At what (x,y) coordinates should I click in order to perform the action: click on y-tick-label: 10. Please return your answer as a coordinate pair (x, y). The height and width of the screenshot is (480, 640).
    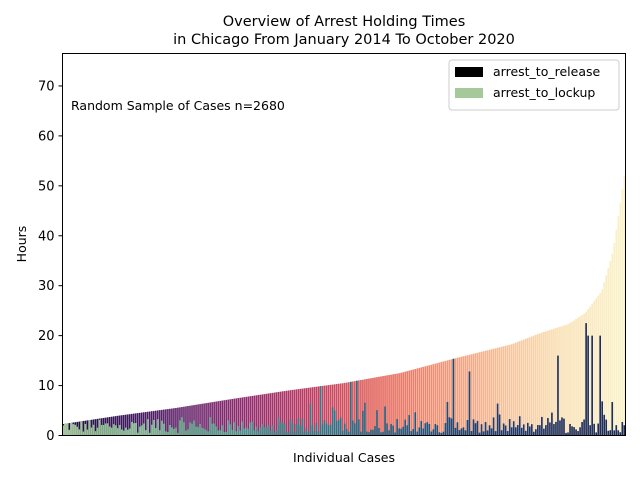
    Looking at the image, I should click on (46, 386).